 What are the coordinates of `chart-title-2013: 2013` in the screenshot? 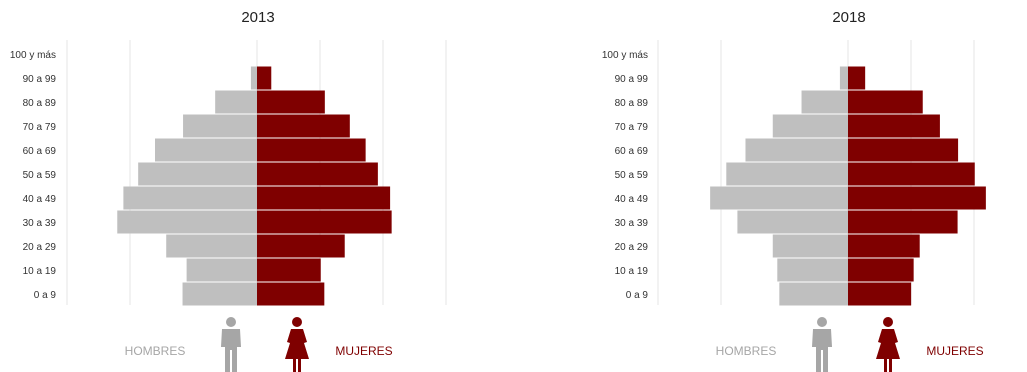 It's located at (257, 17).